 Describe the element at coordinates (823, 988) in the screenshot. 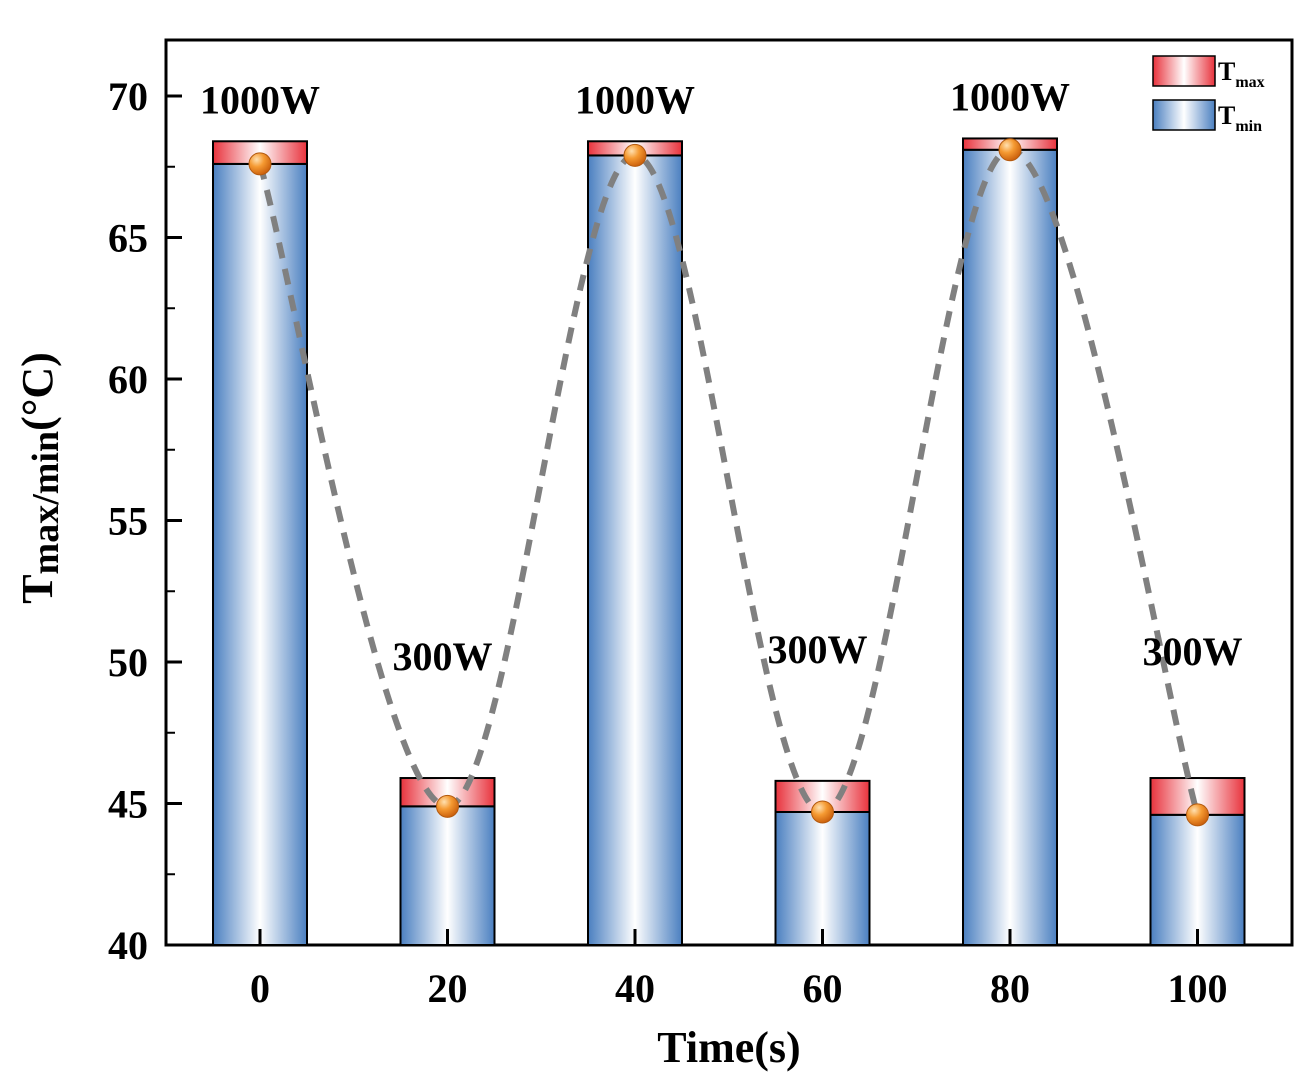

I see `x-tick-label-60: 60` at that location.